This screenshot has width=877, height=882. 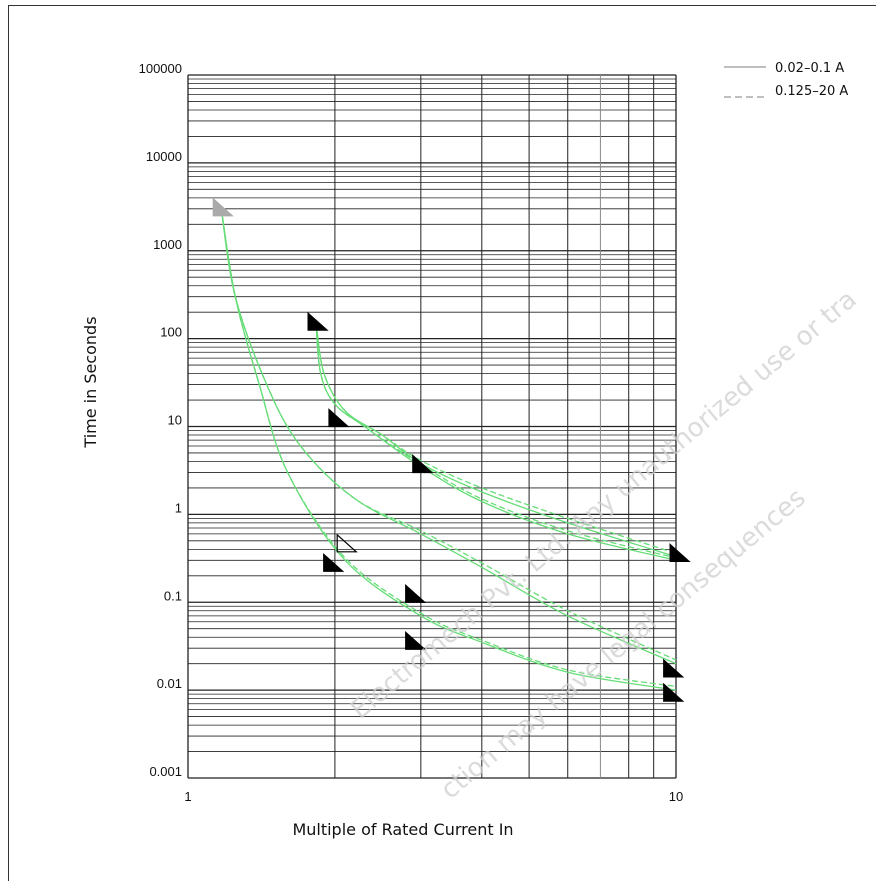 I want to click on x-tick-label: 10, so click(x=676, y=796).